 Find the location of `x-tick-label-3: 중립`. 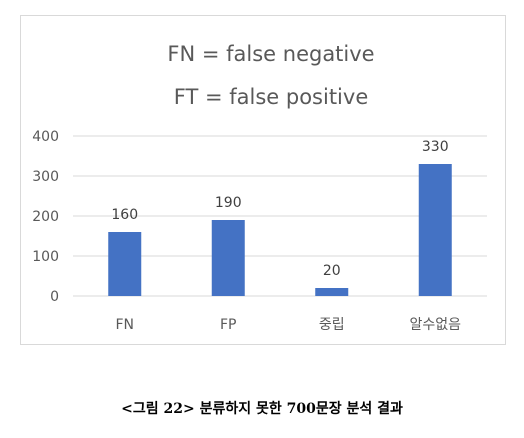

x-tick-label-3: 중립 is located at coordinates (332, 325).